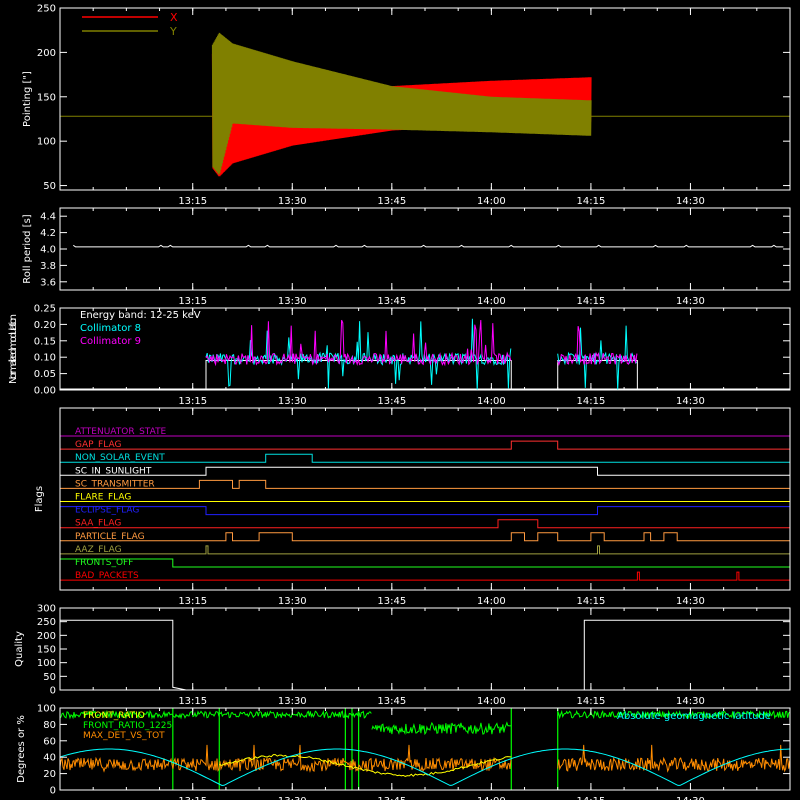  What do you see at coordinates (45, 341) in the screenshot?
I see `y-tick-label: 0.15` at bounding box center [45, 341].